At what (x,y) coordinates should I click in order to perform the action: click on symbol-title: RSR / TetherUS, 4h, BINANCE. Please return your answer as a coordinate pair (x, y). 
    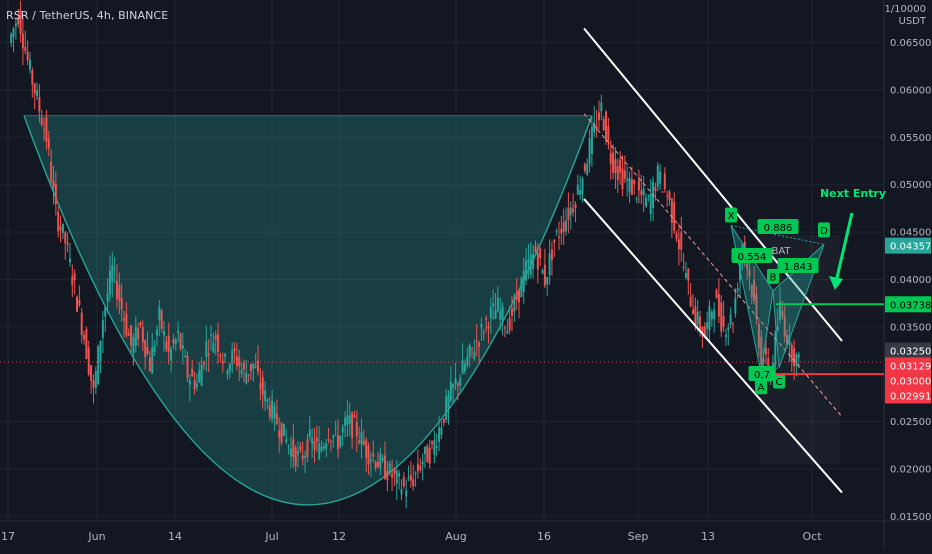
    Looking at the image, I should click on (87, 15).